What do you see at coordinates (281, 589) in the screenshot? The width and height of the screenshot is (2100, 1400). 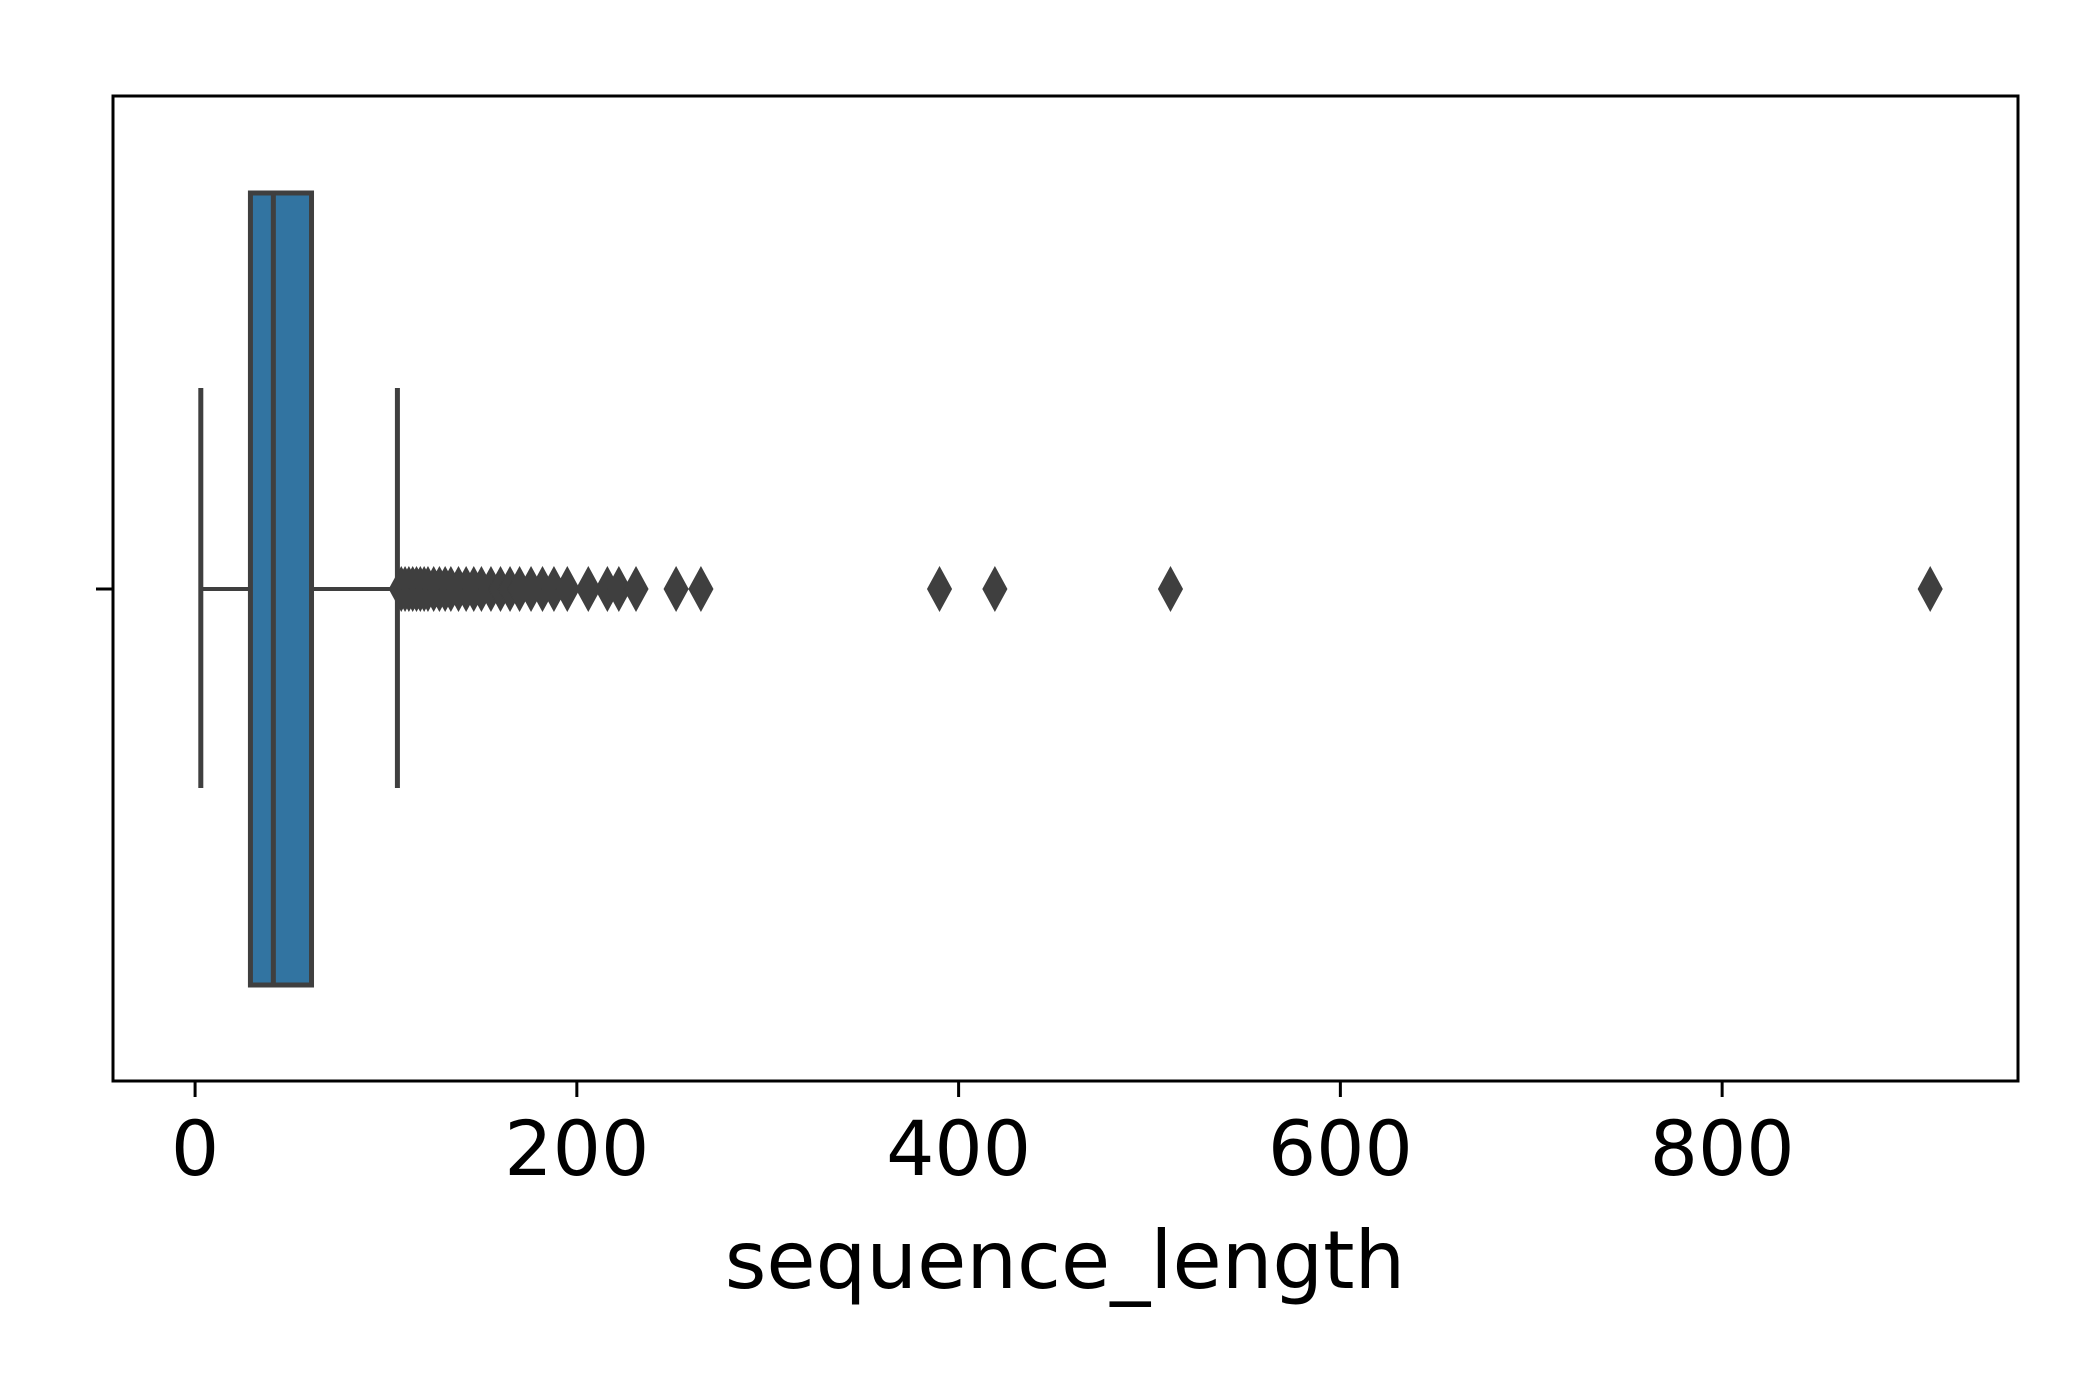 I see `iqr-box` at bounding box center [281, 589].